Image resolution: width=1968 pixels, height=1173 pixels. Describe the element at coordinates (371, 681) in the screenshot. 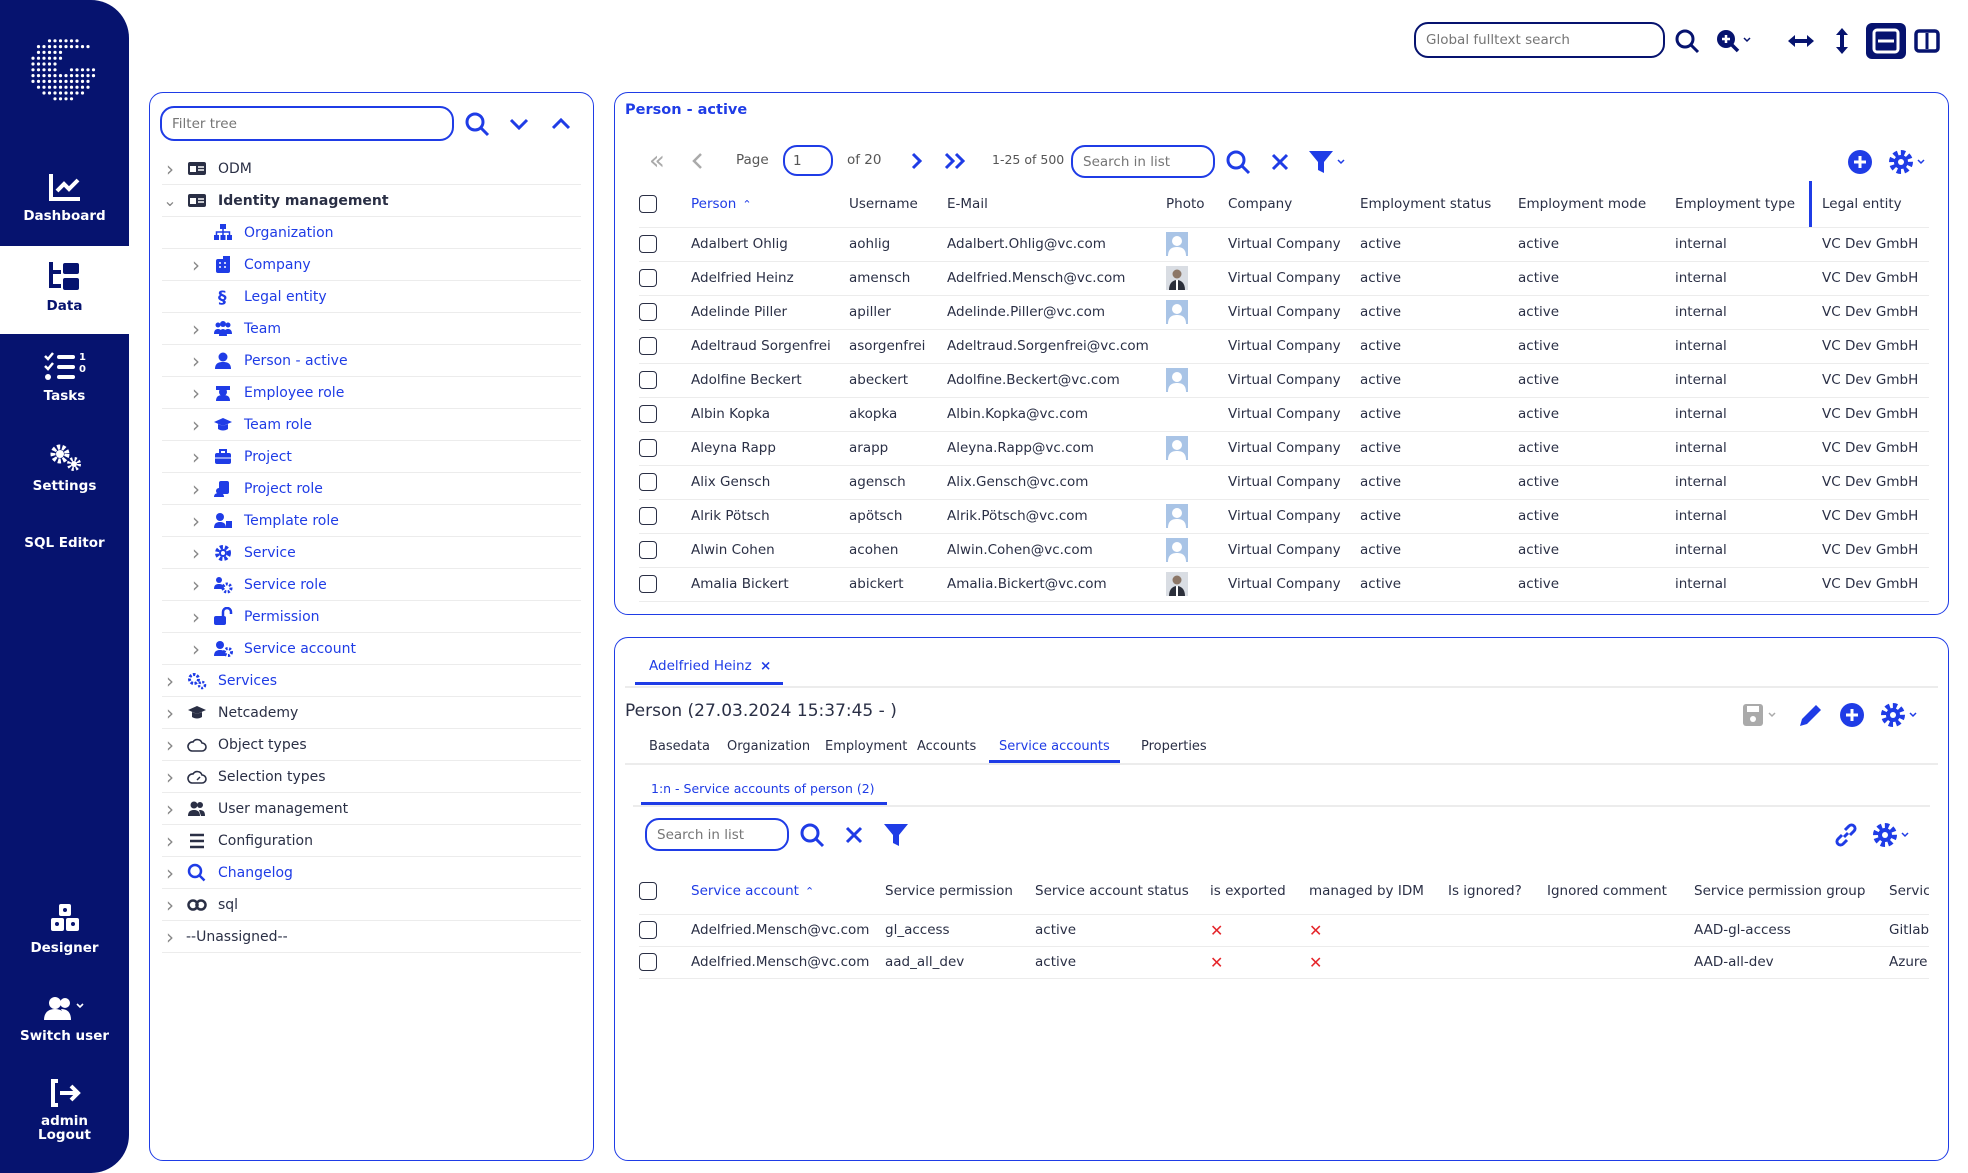

I see `tree-item: › Services` at that location.